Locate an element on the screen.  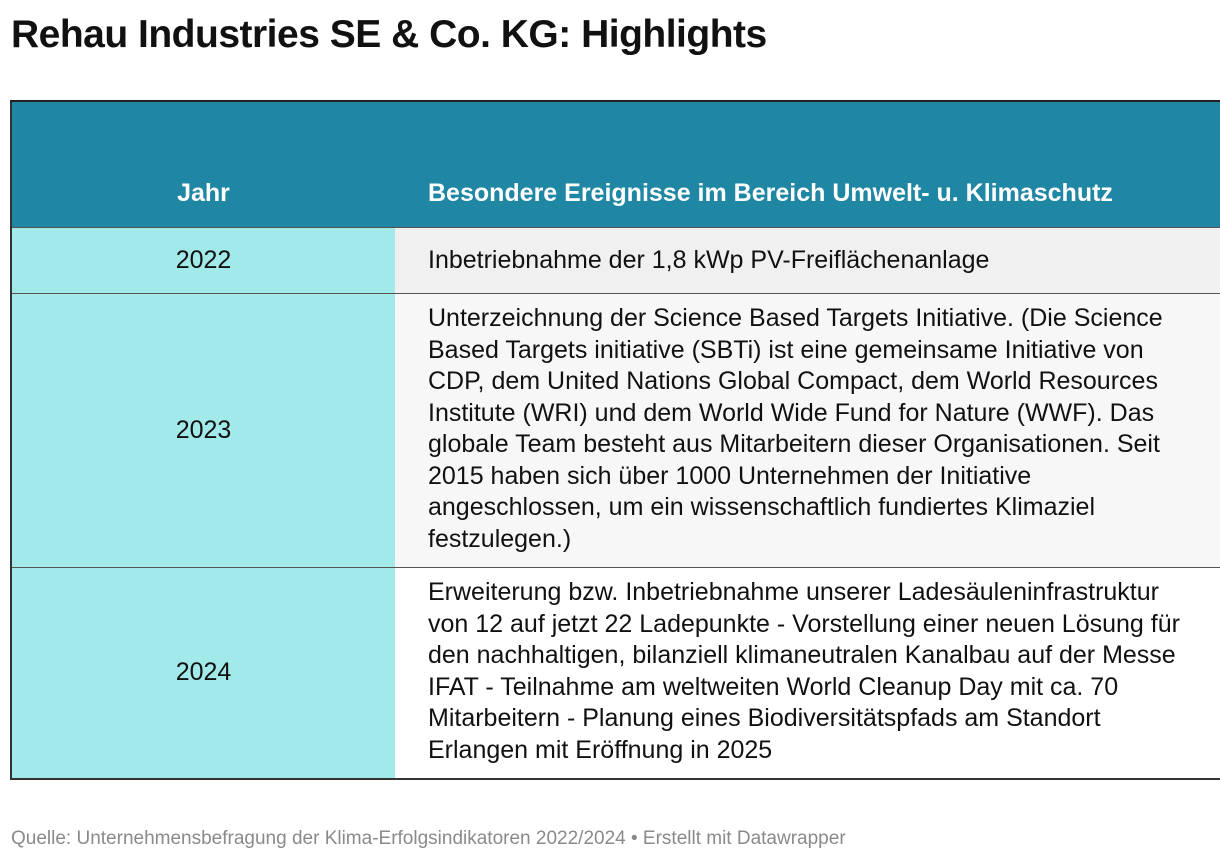
year-cell: 2022 is located at coordinates (202, 260).